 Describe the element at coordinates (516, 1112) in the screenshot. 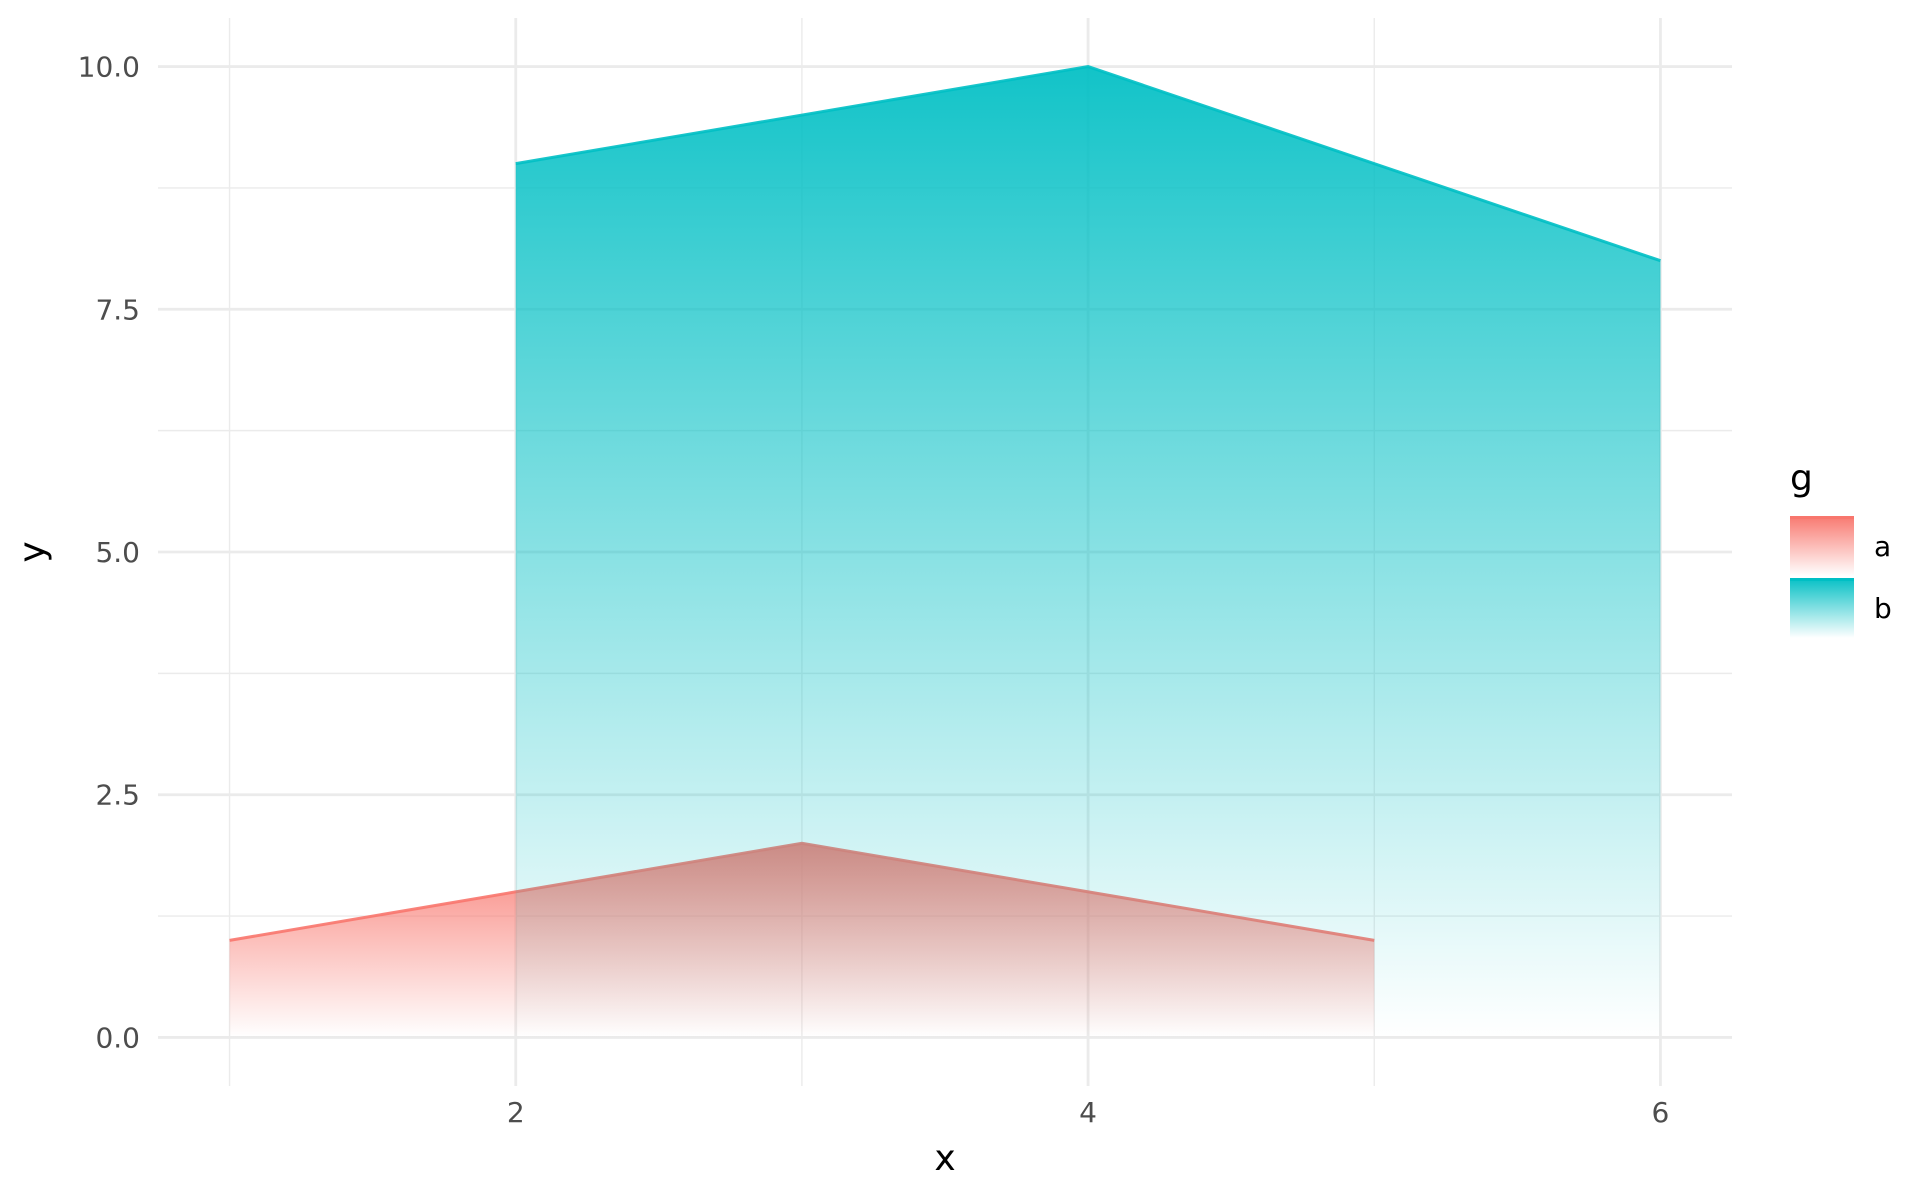

I see `x-tick-label: 2` at that location.